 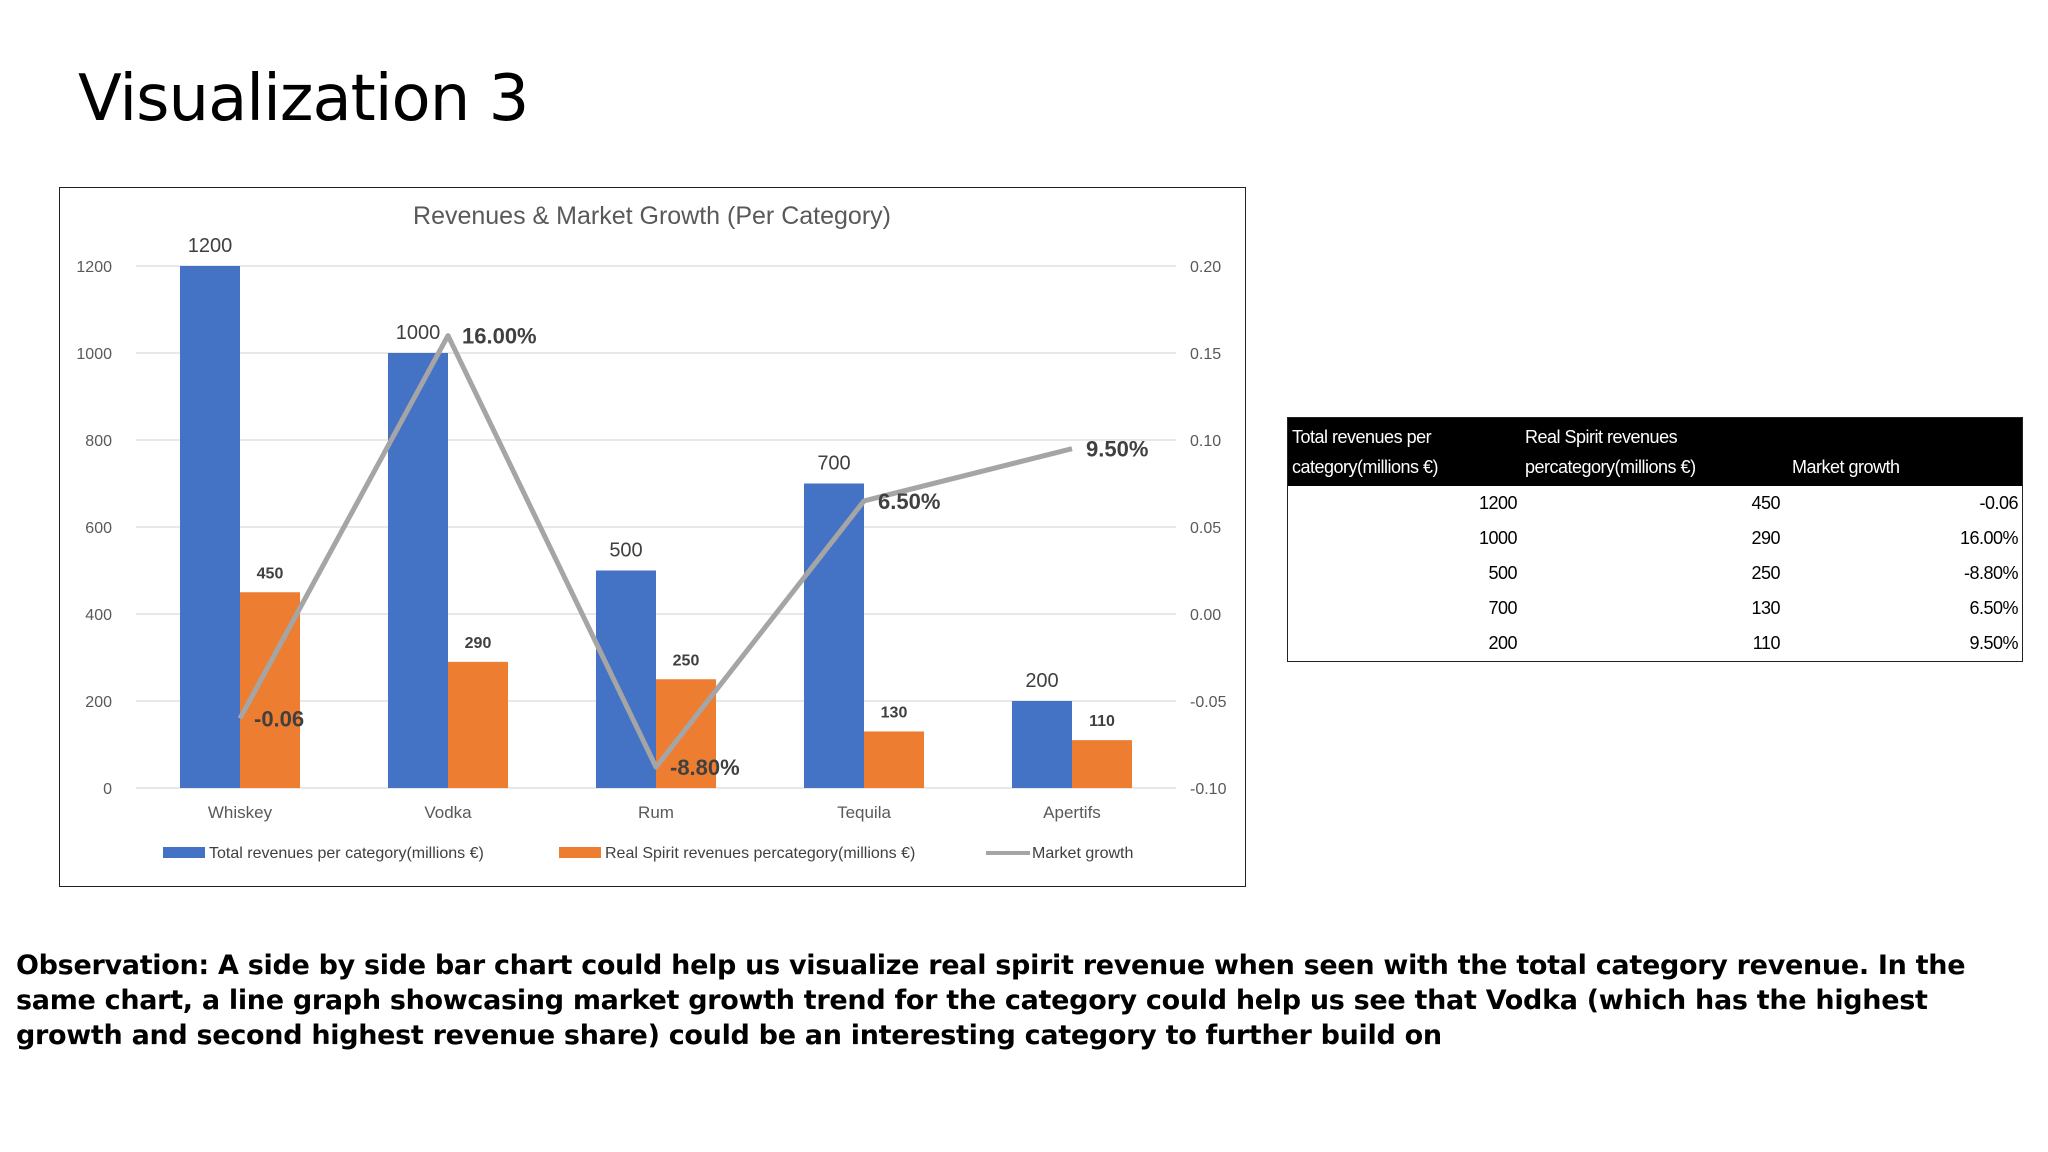 I want to click on y-right-tick-label: 0.10, so click(x=1205, y=441).